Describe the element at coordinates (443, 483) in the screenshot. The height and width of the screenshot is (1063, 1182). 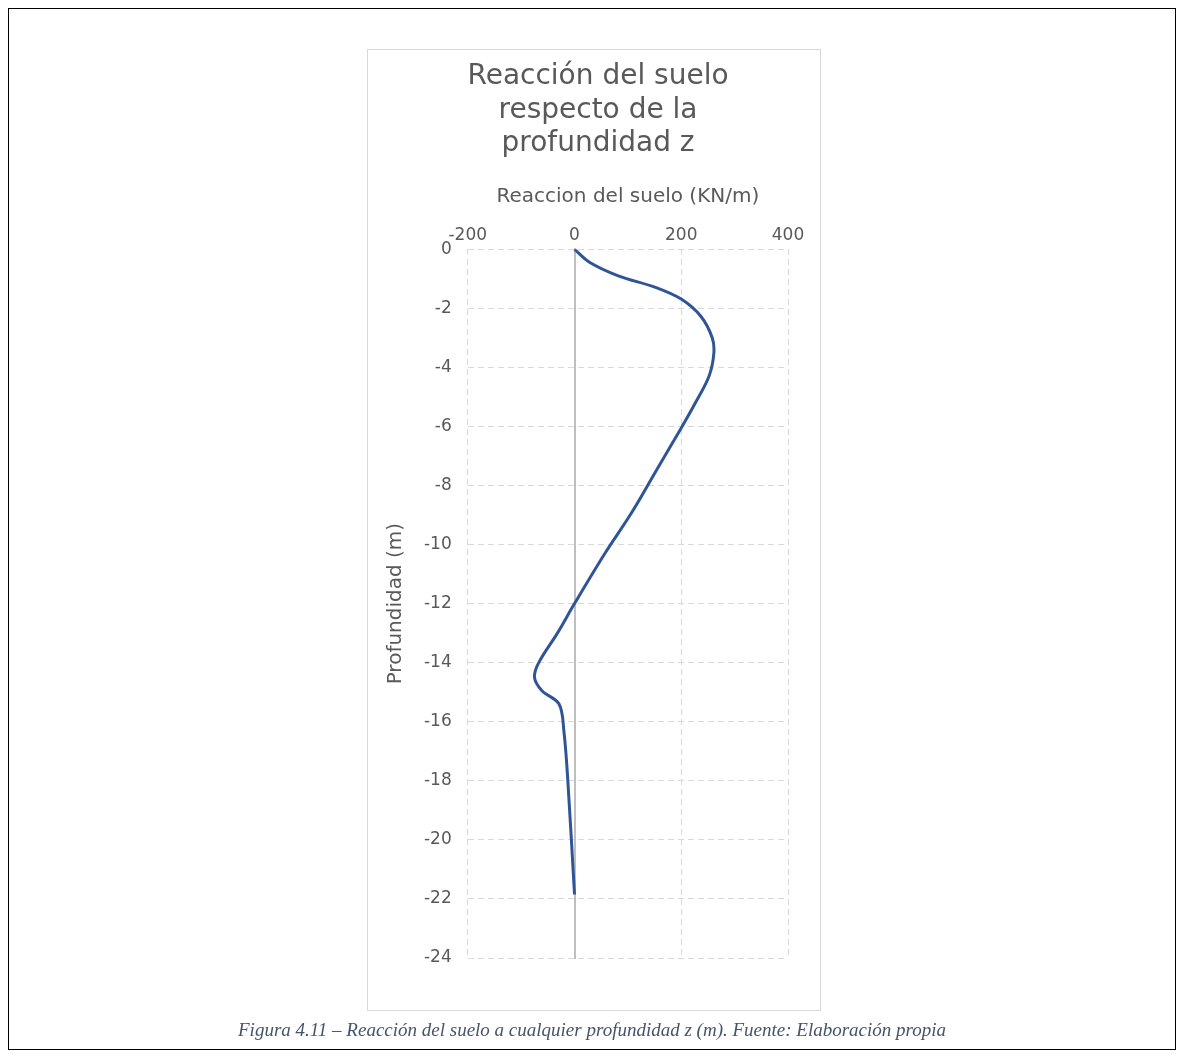
I see `y-tick-label: -8` at that location.